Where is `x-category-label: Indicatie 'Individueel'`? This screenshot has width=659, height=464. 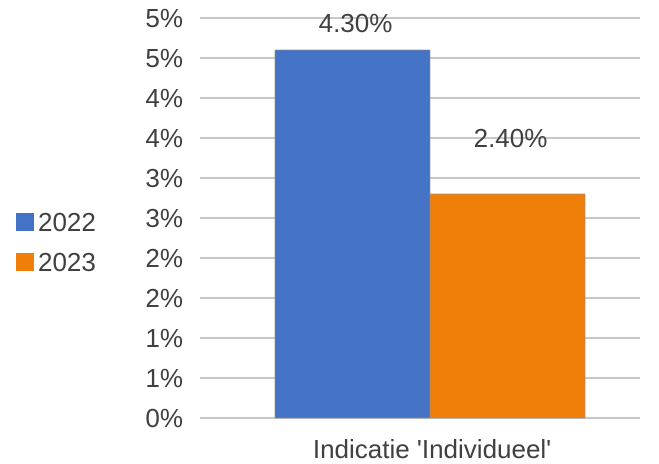 x-category-label: Indicatie 'Individueel' is located at coordinates (432, 449).